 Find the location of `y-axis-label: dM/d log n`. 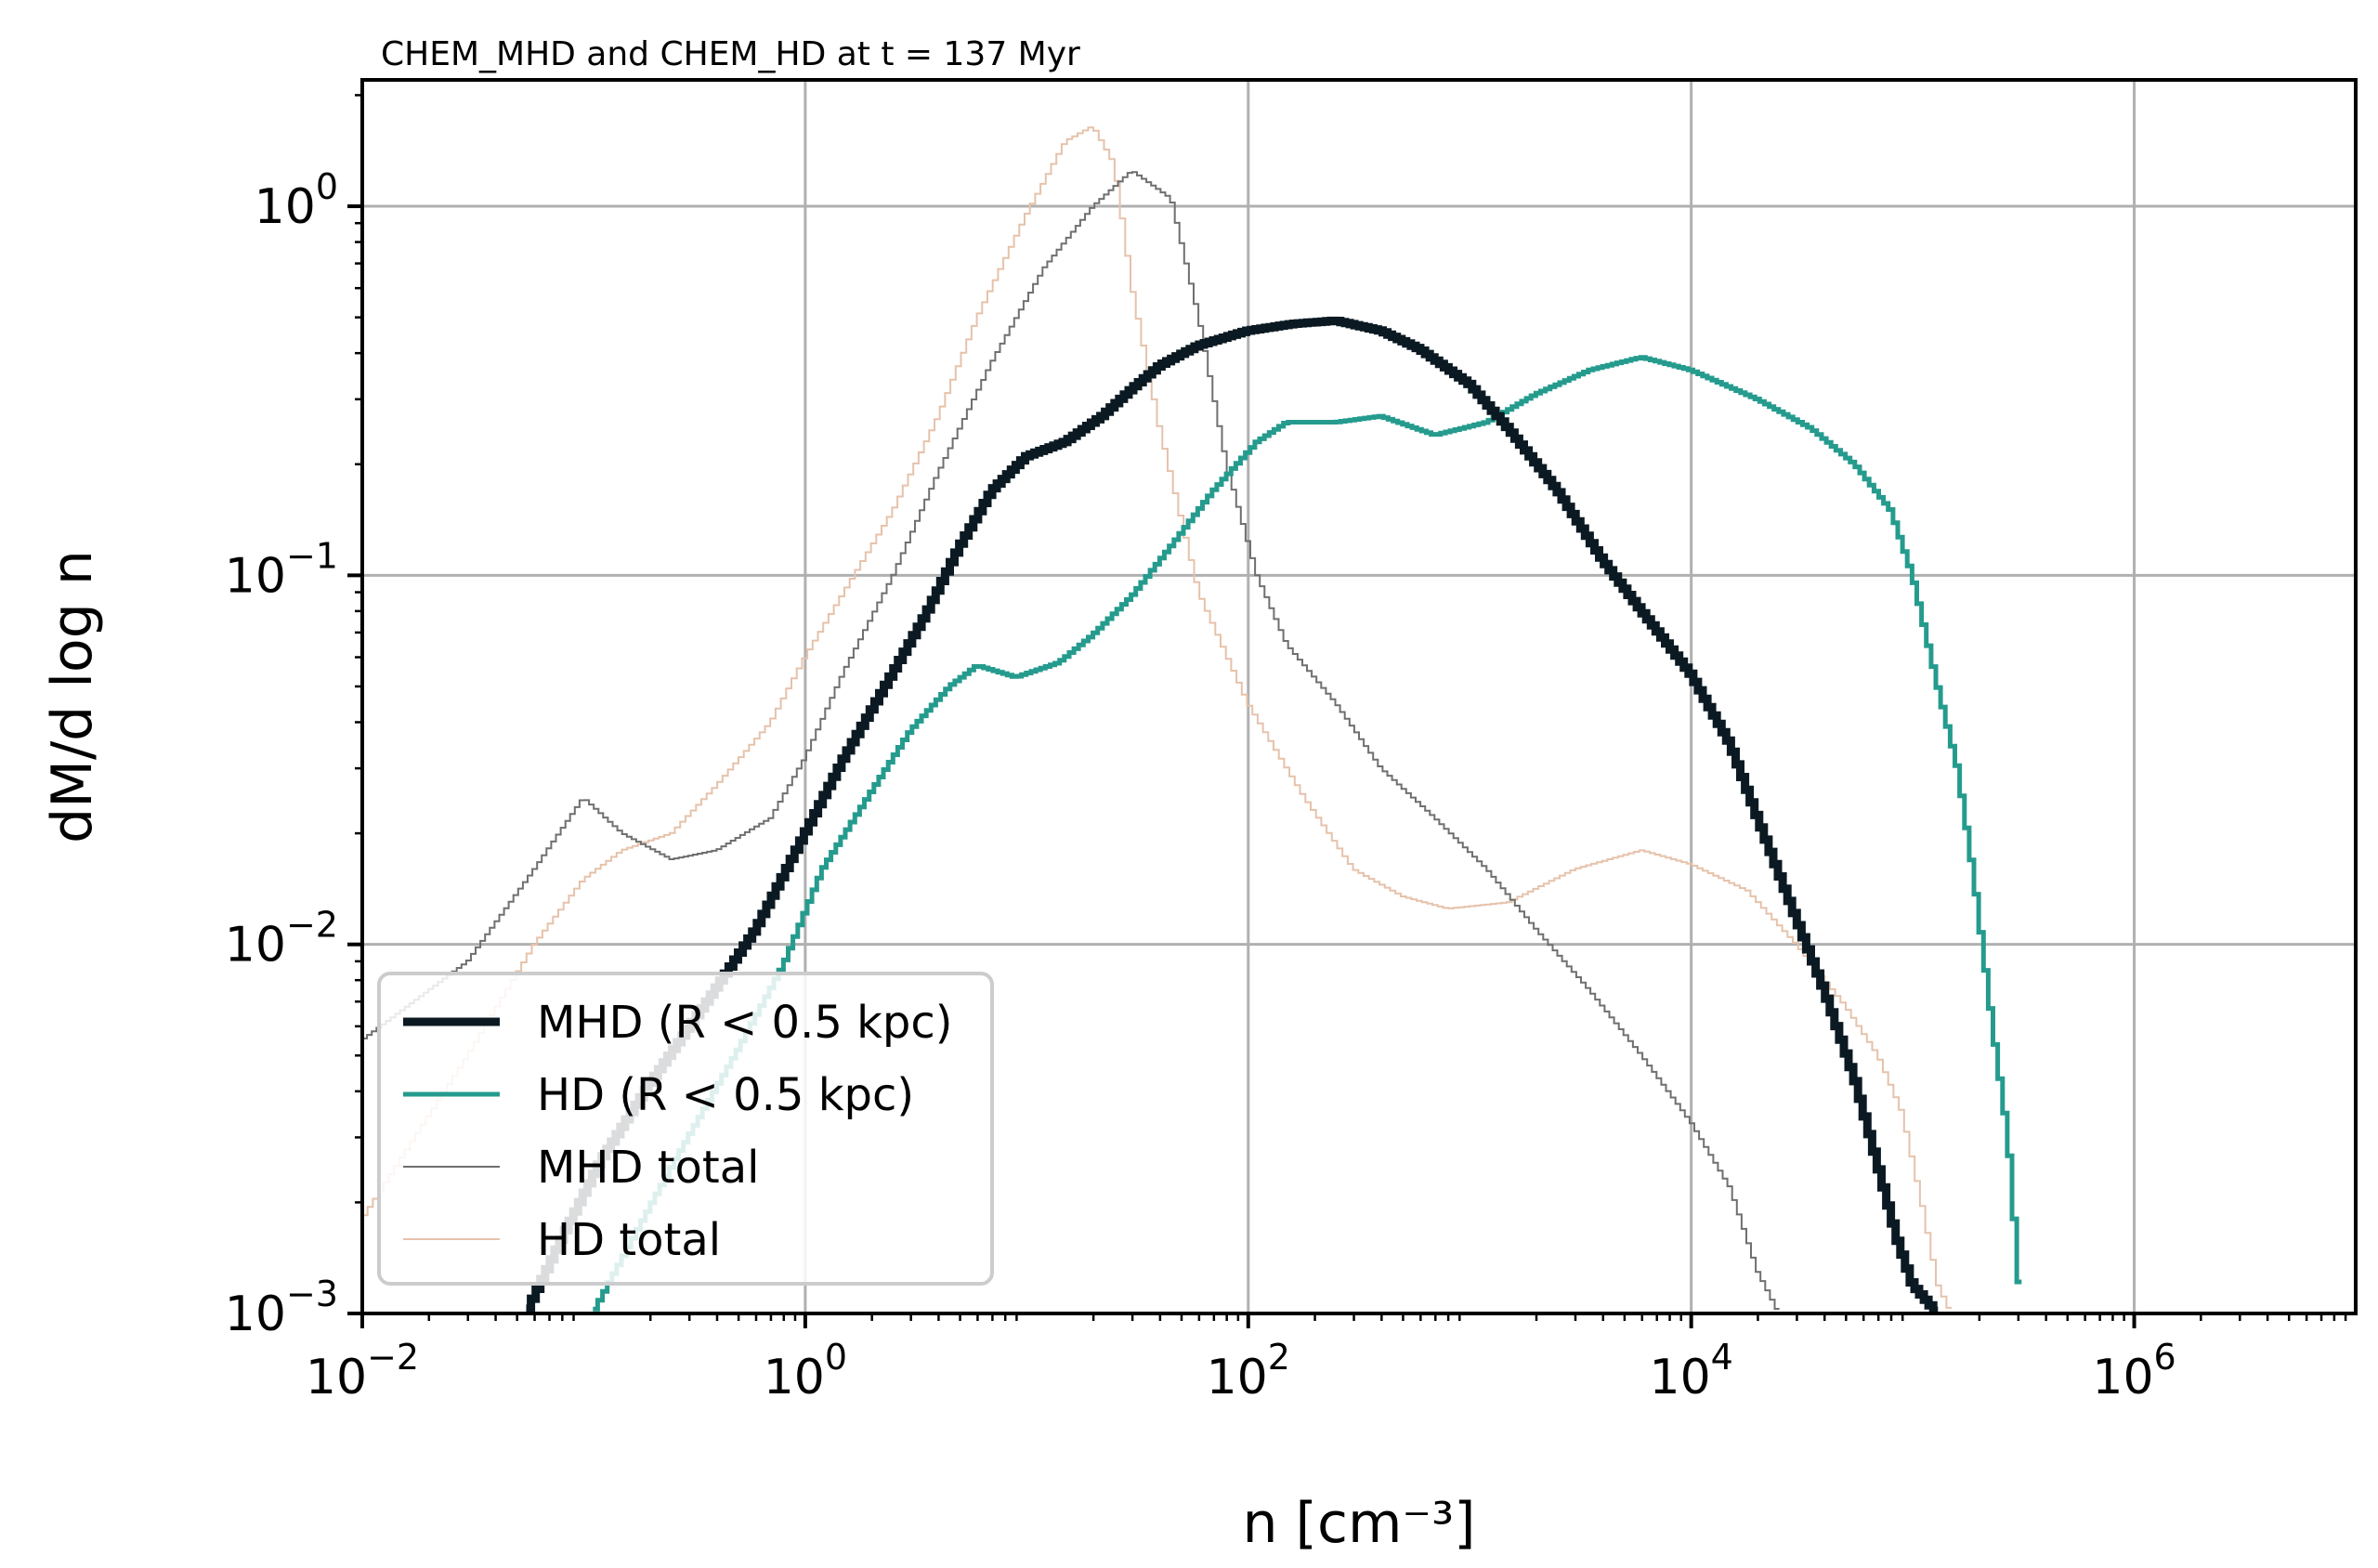

y-axis-label: dM/d log n is located at coordinates (72, 696).